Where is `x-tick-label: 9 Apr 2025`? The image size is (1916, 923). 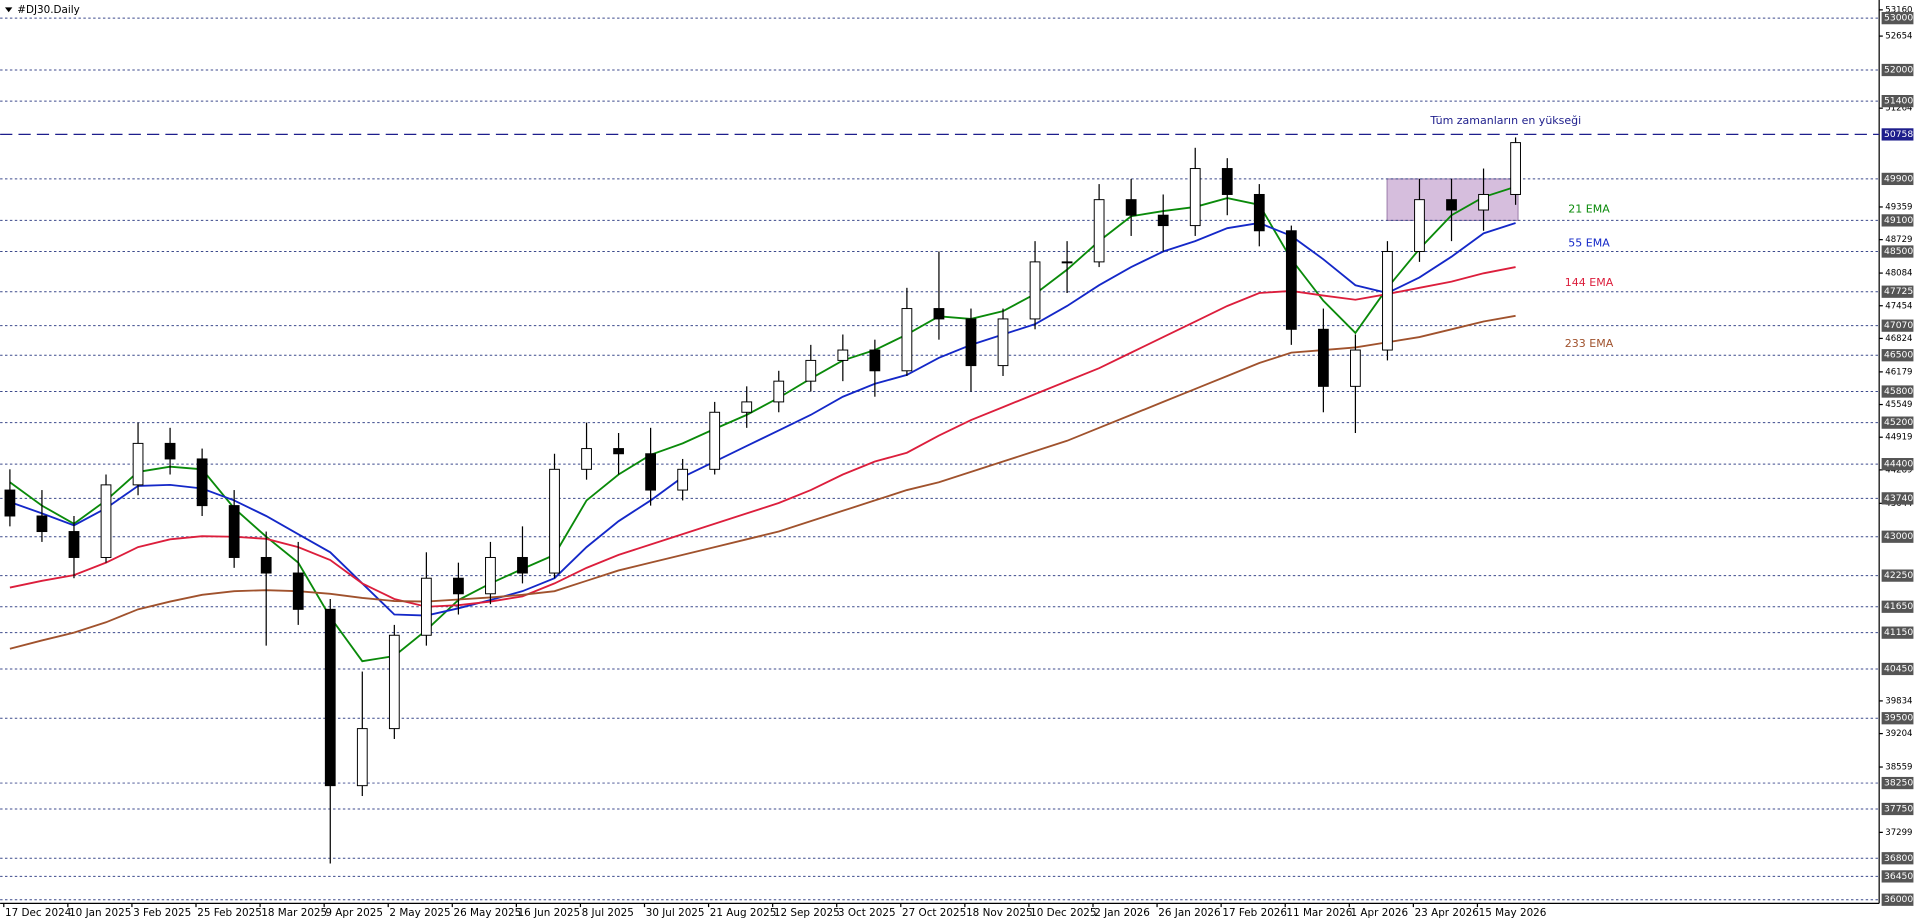 x-tick-label: 9 Apr 2025 is located at coordinates (354, 913).